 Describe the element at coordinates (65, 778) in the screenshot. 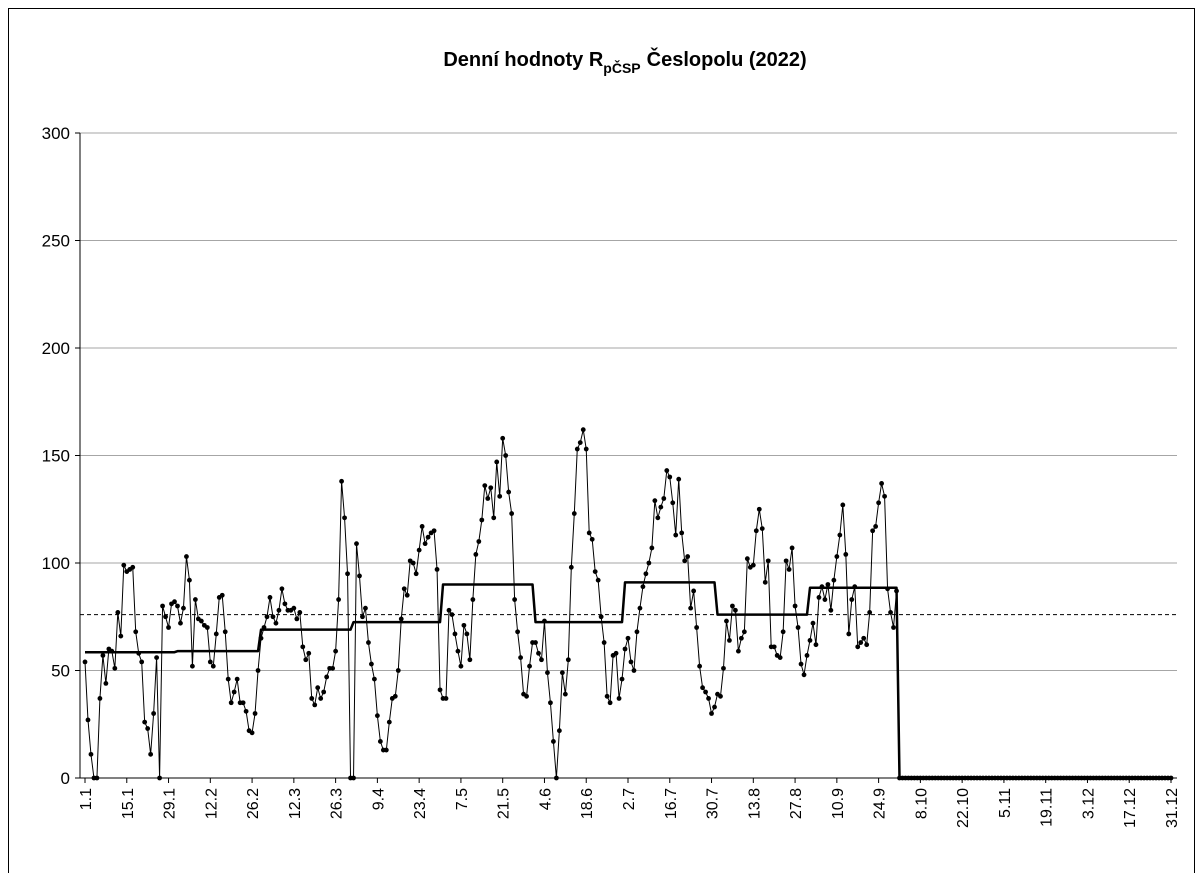

I see `y-tick-label: 0` at that location.